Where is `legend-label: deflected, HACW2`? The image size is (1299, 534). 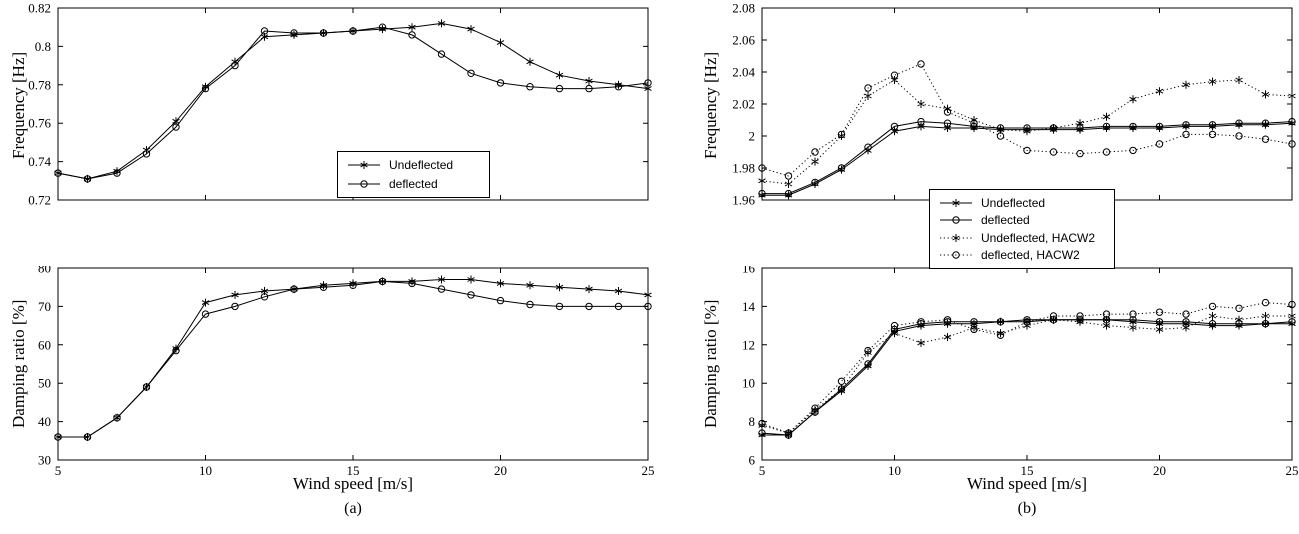
legend-label: deflected, HACW2 is located at coordinates (1030, 255).